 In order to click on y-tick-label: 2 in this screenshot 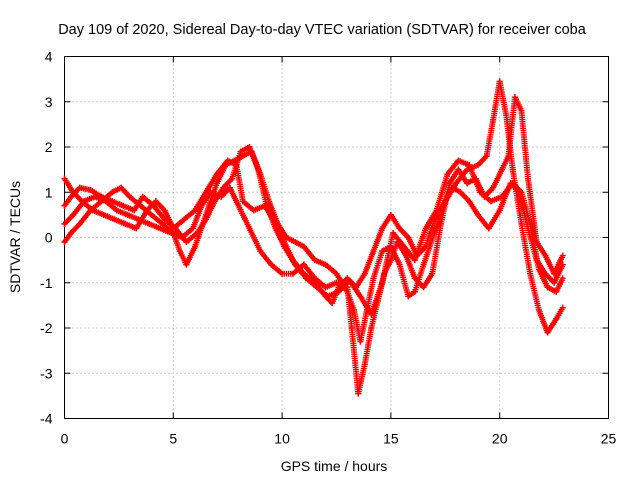, I will do `click(49, 147)`.